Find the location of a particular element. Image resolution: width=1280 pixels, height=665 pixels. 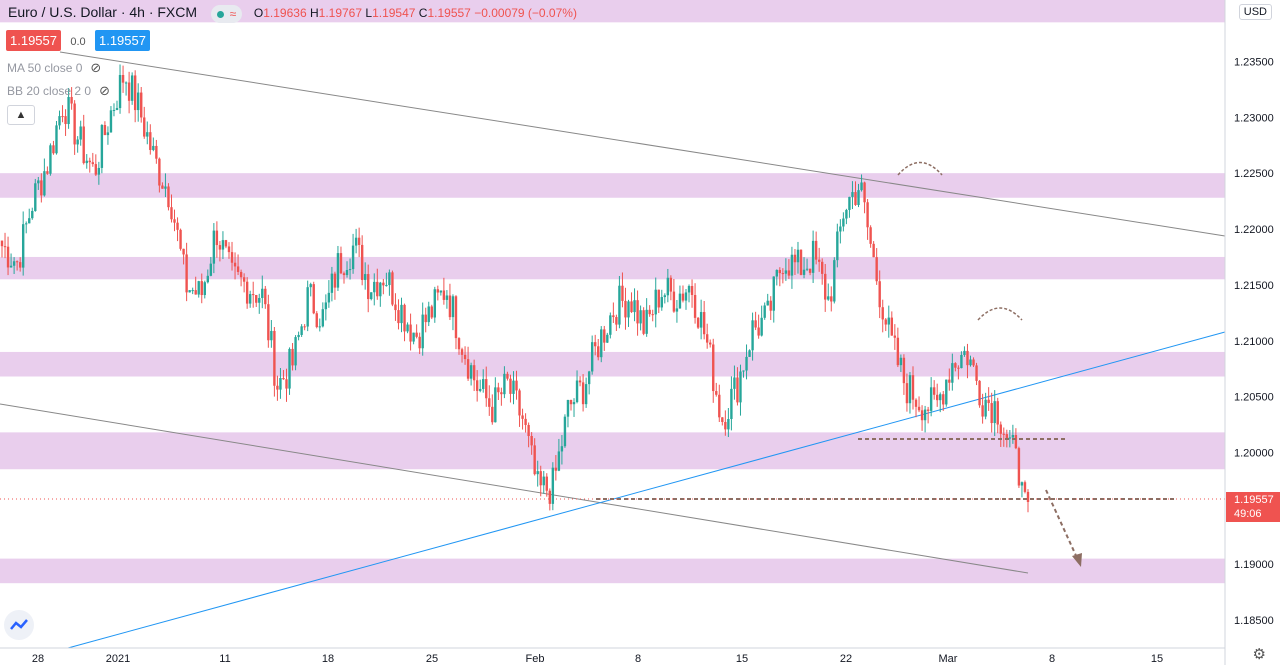

y-tick-label: 1.19000 is located at coordinates (1254, 565).